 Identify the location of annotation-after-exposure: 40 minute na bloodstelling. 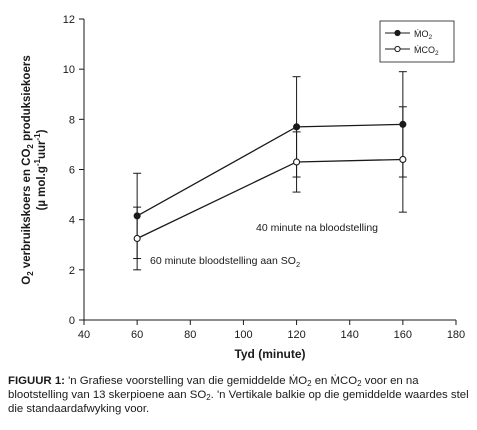
(317, 228).